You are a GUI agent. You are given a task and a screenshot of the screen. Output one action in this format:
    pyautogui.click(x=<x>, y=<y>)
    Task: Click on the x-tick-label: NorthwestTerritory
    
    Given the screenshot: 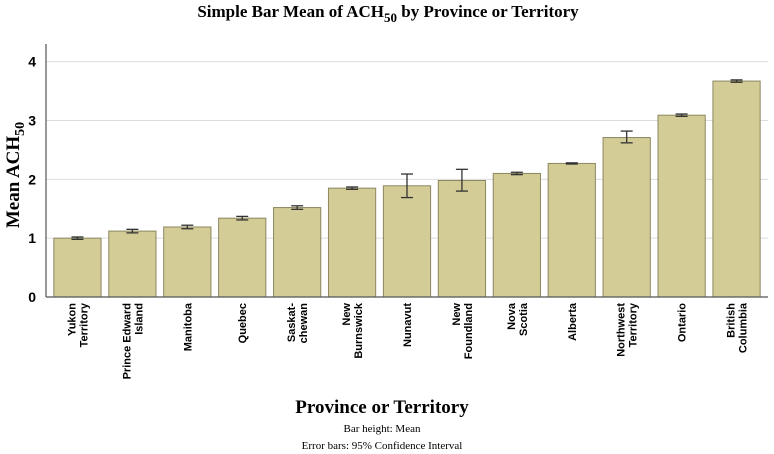 What is the action you would take?
    pyautogui.click(x=628, y=329)
    